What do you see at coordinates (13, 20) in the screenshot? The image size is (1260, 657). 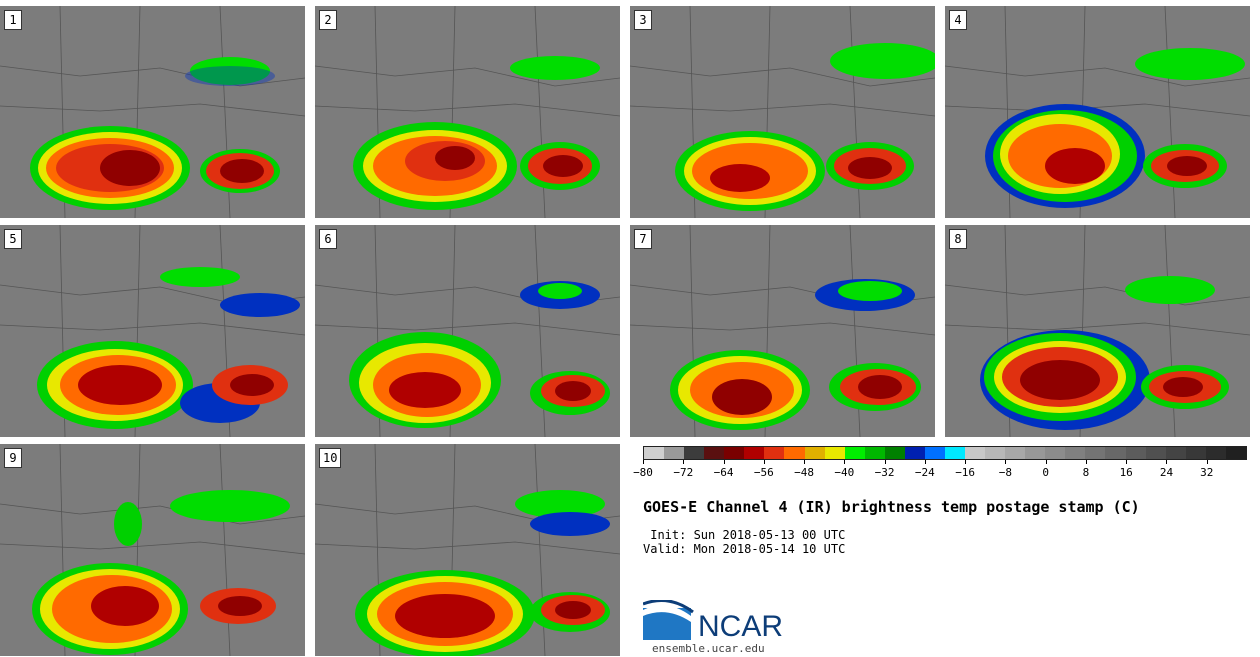 I see `panel-number: 1` at bounding box center [13, 20].